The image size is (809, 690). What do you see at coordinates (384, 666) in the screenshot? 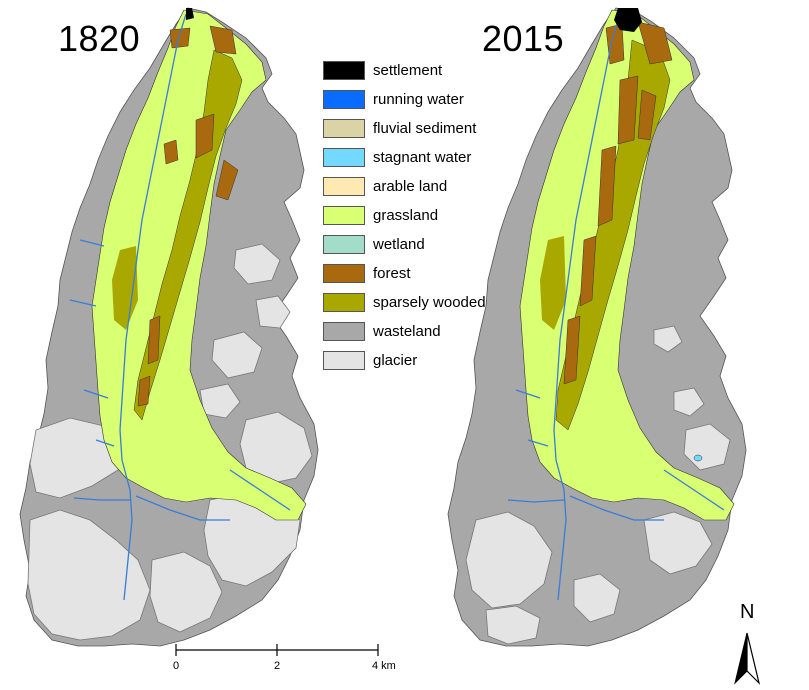
I see `scale-tick-4: 4 km` at bounding box center [384, 666].